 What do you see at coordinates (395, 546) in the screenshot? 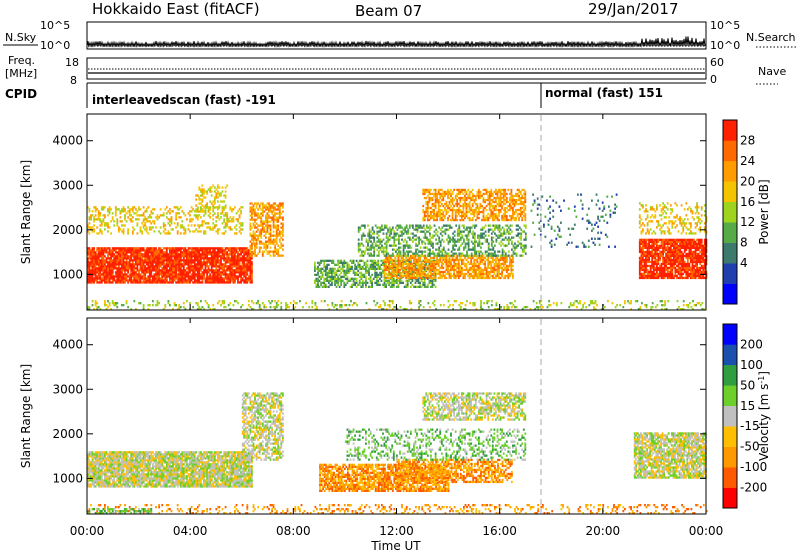
I see `time-xlabel: Time UT` at bounding box center [395, 546].